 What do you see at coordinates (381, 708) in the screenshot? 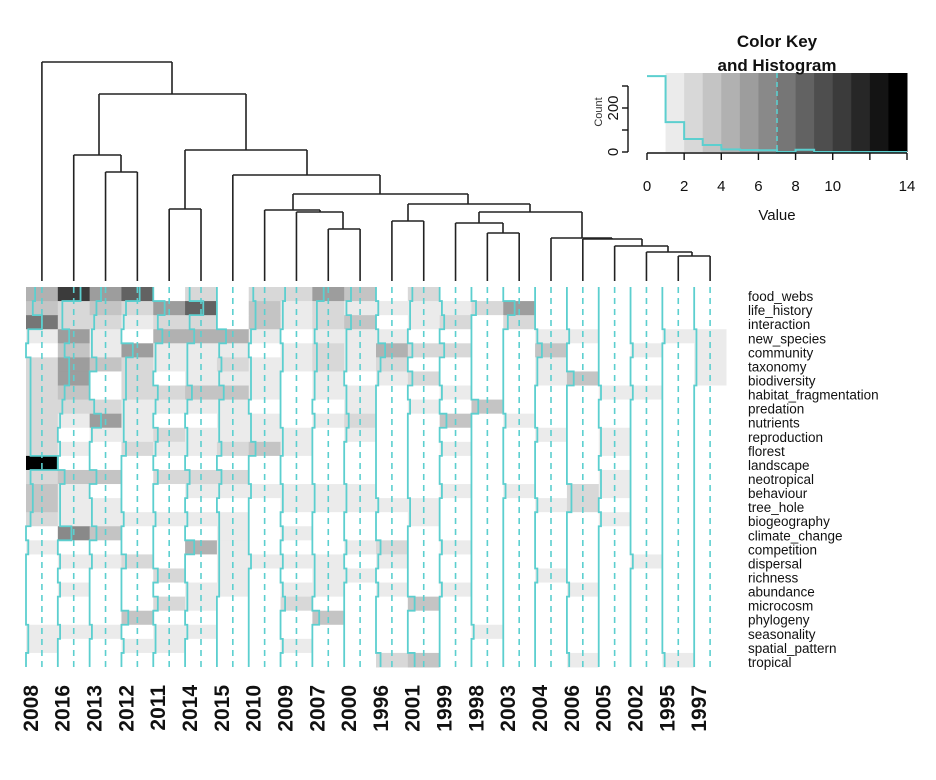
I see `column-label: 1996` at bounding box center [381, 708].